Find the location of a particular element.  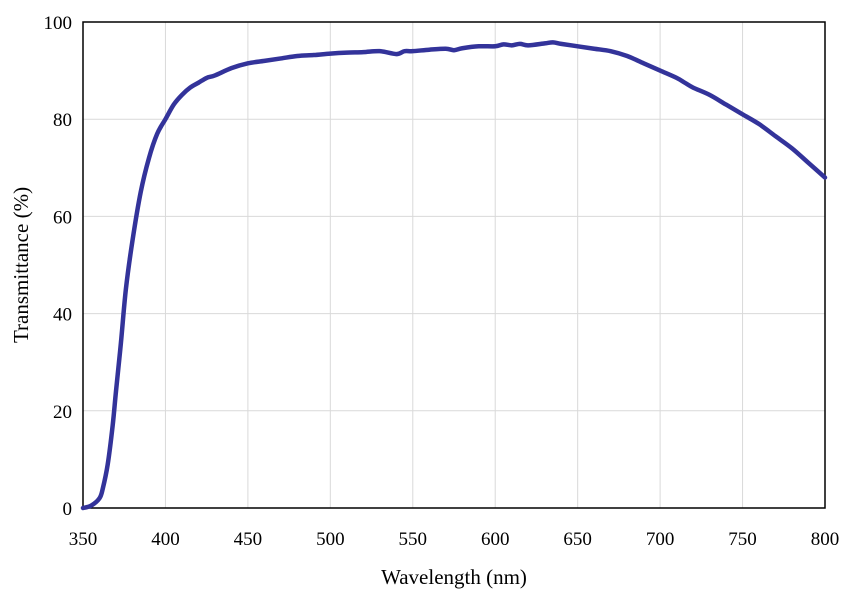

y-tick-label: 80 is located at coordinates (62, 120).